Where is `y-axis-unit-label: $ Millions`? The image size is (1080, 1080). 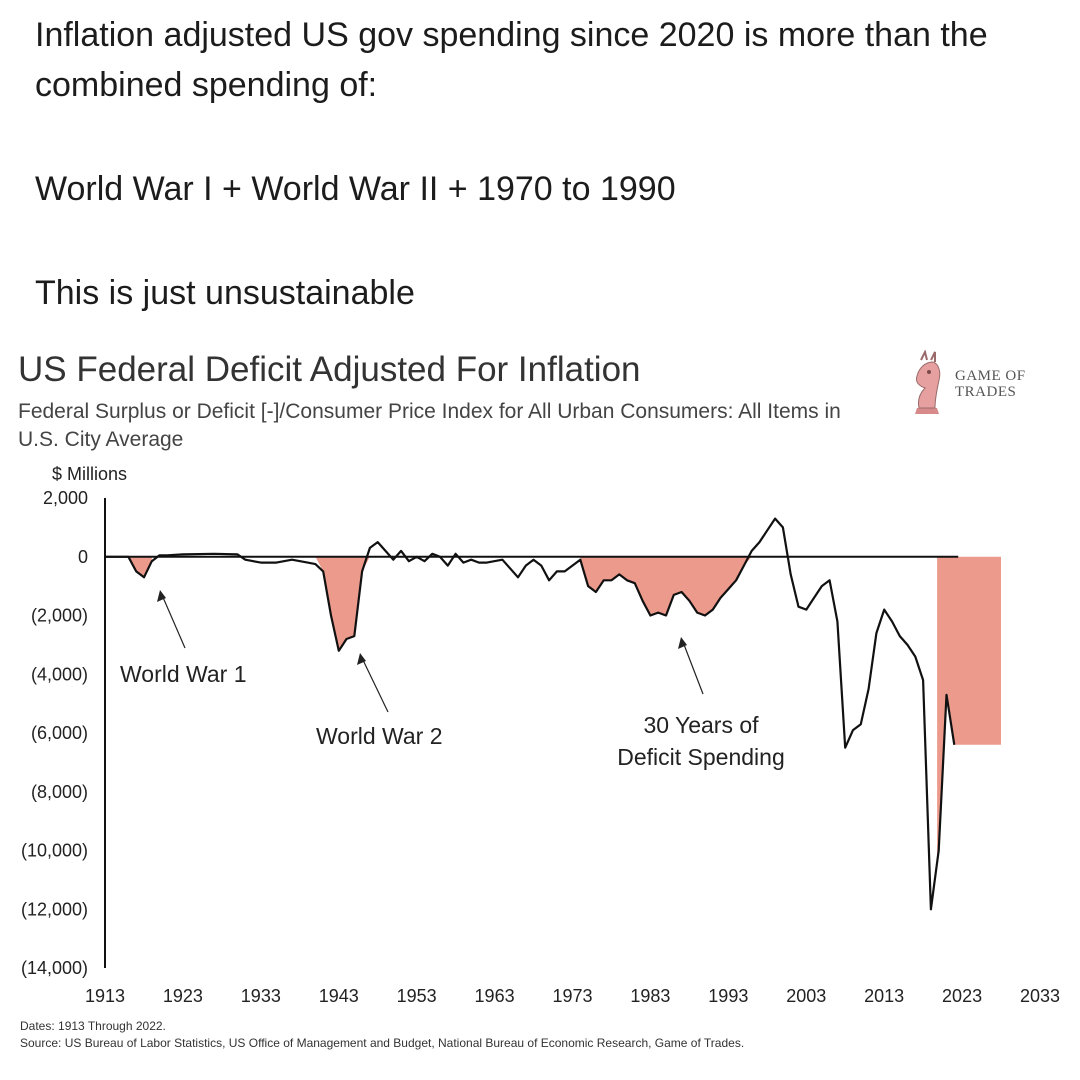 y-axis-unit-label: $ Millions is located at coordinates (89, 474).